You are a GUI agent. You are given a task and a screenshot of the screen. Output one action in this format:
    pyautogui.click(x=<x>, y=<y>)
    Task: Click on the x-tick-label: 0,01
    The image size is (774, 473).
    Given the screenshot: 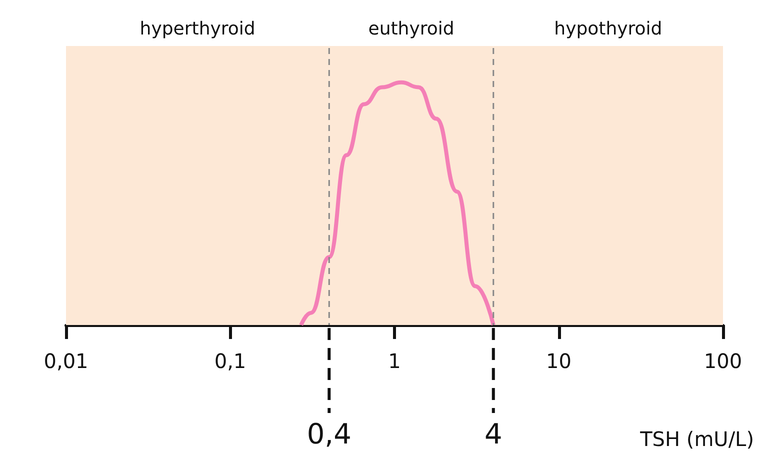 What is the action you would take?
    pyautogui.click(x=66, y=361)
    